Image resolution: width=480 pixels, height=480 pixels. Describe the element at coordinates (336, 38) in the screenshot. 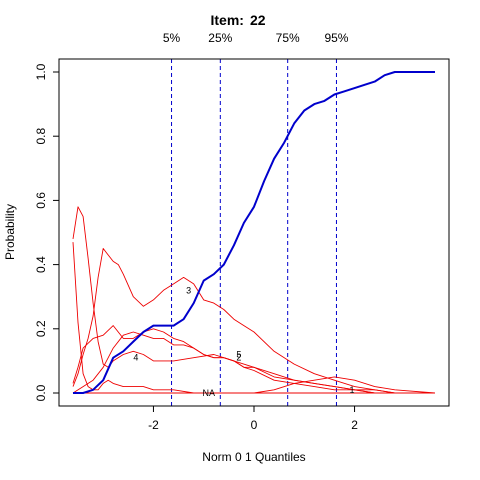

I see `quantile-label-3: 95%` at that location.